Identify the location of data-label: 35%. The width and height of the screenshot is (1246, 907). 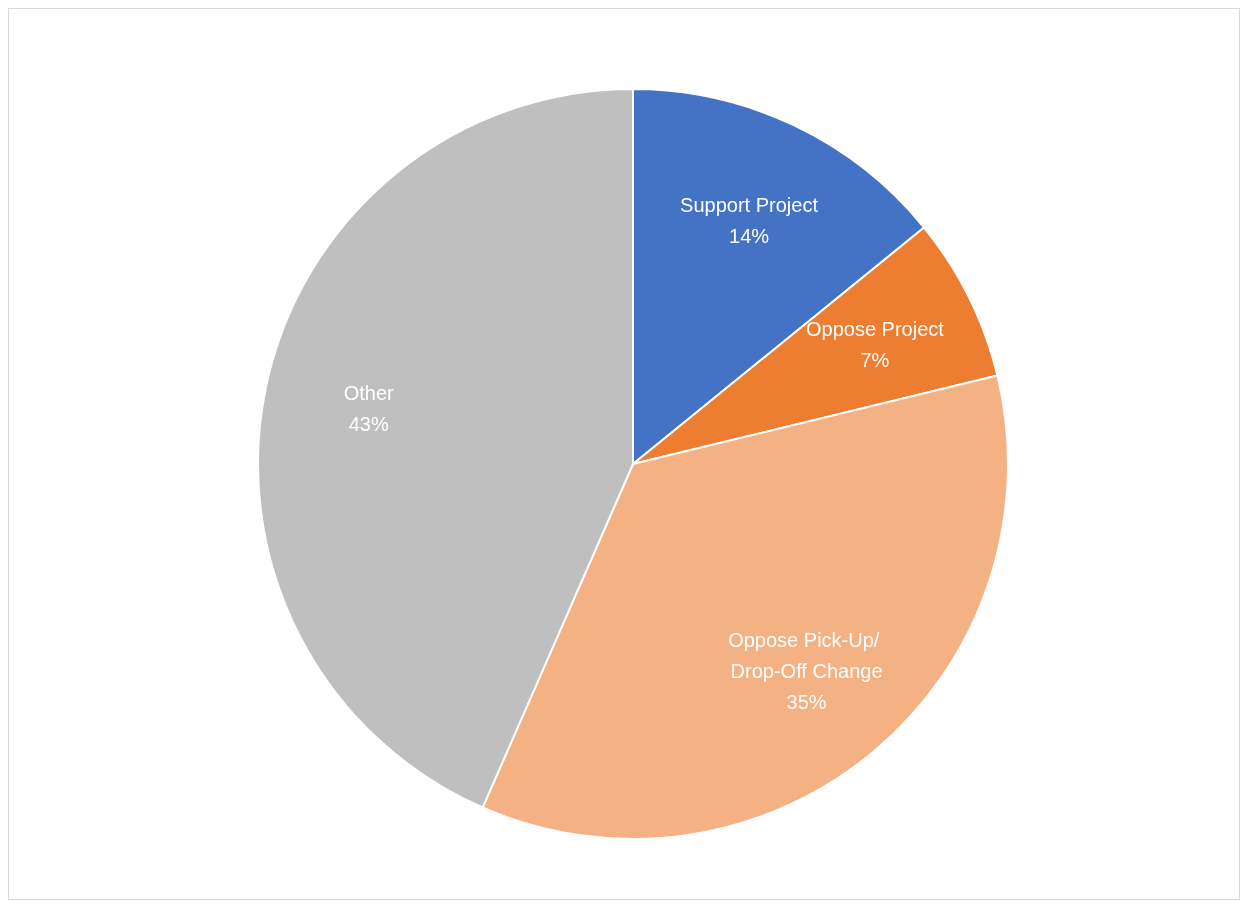
(806, 701).